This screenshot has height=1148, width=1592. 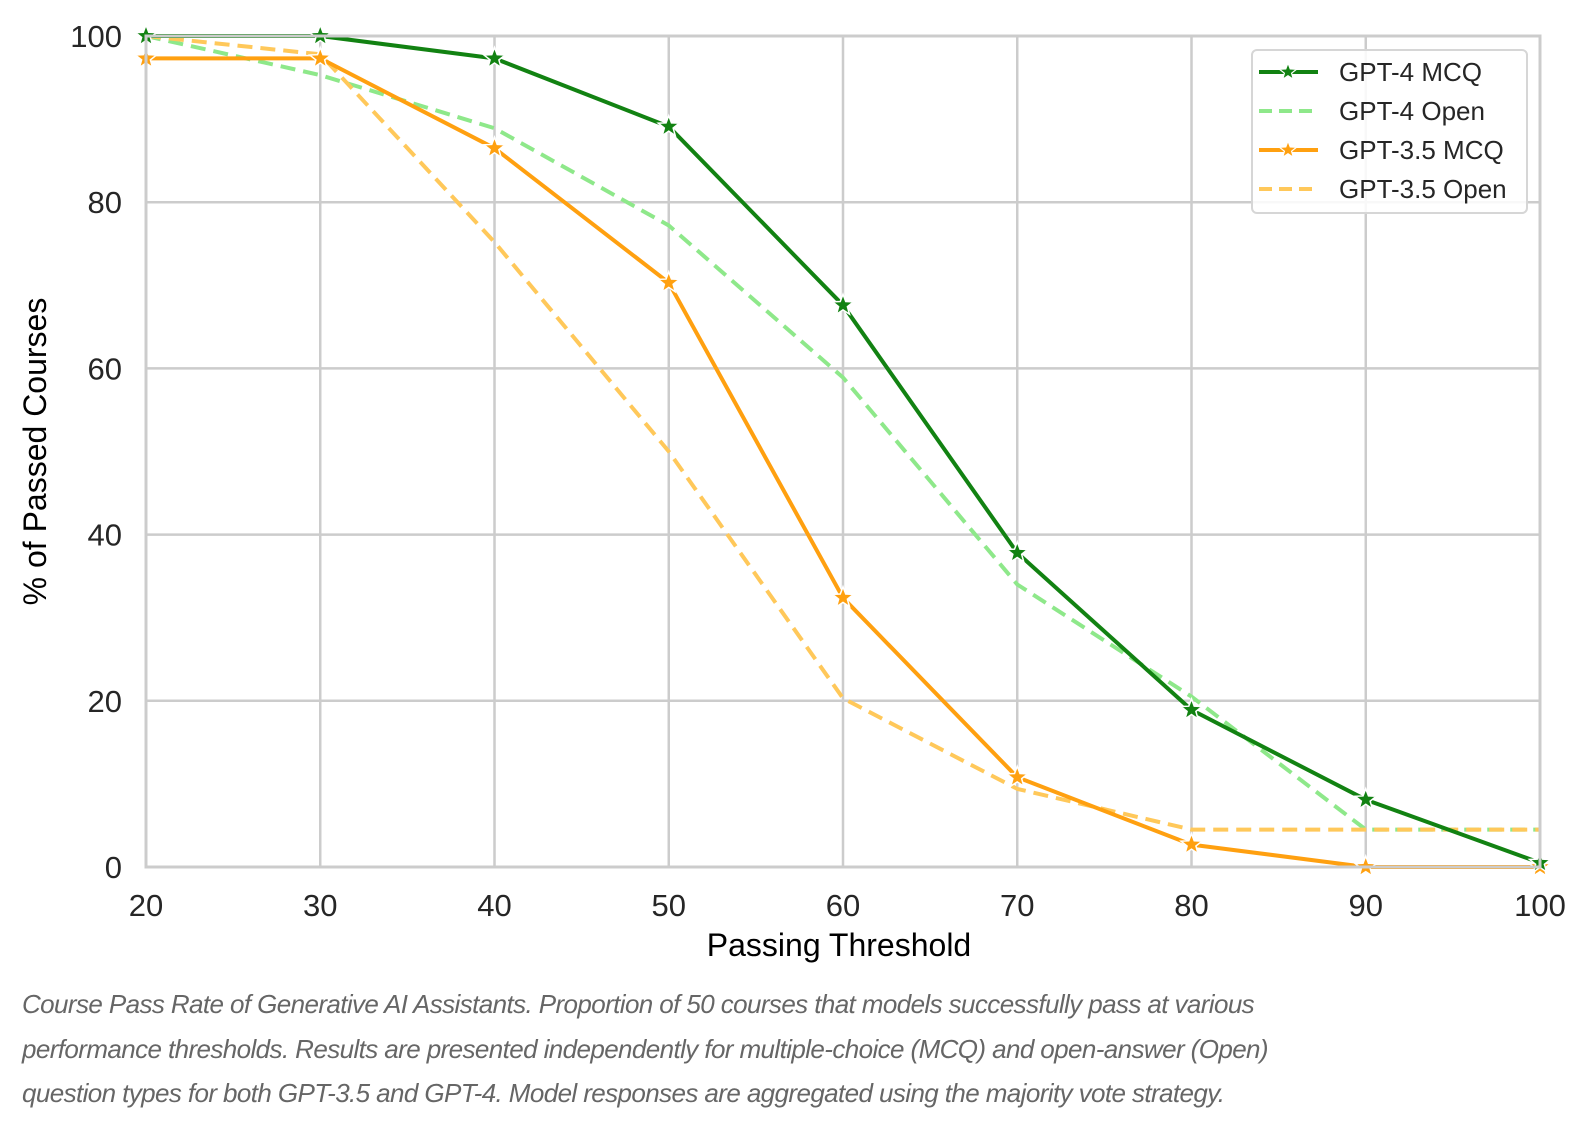 What do you see at coordinates (669, 905) in the screenshot?
I see `x-tick-label: 50` at bounding box center [669, 905].